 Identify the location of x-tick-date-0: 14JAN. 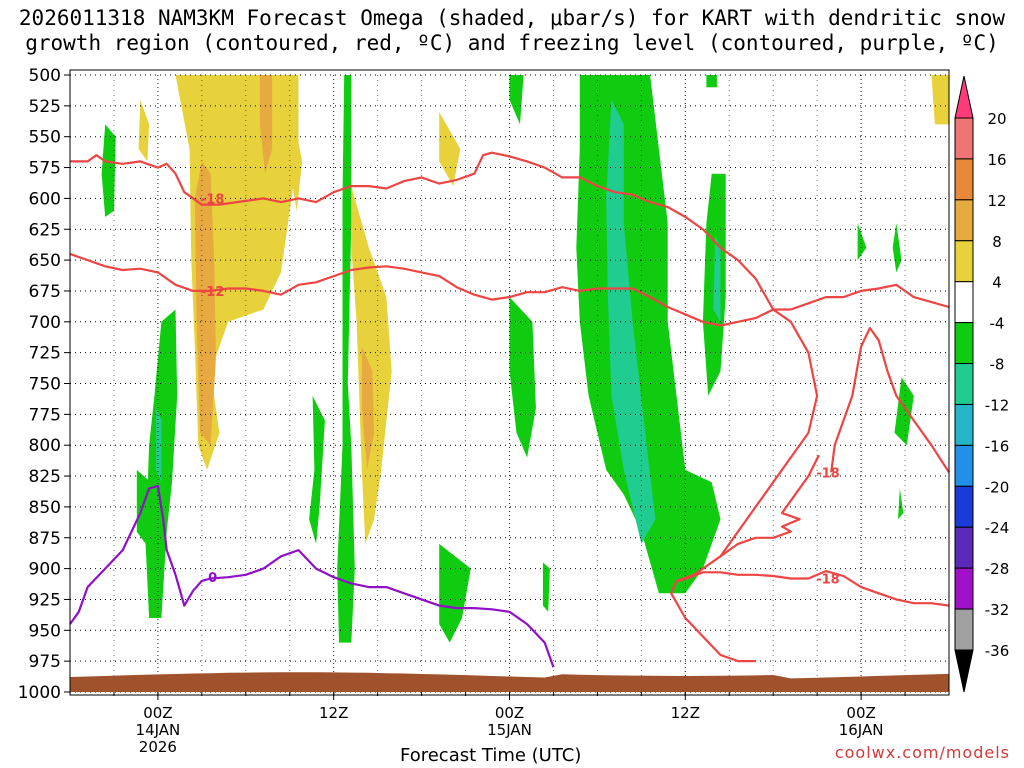
(158, 730).